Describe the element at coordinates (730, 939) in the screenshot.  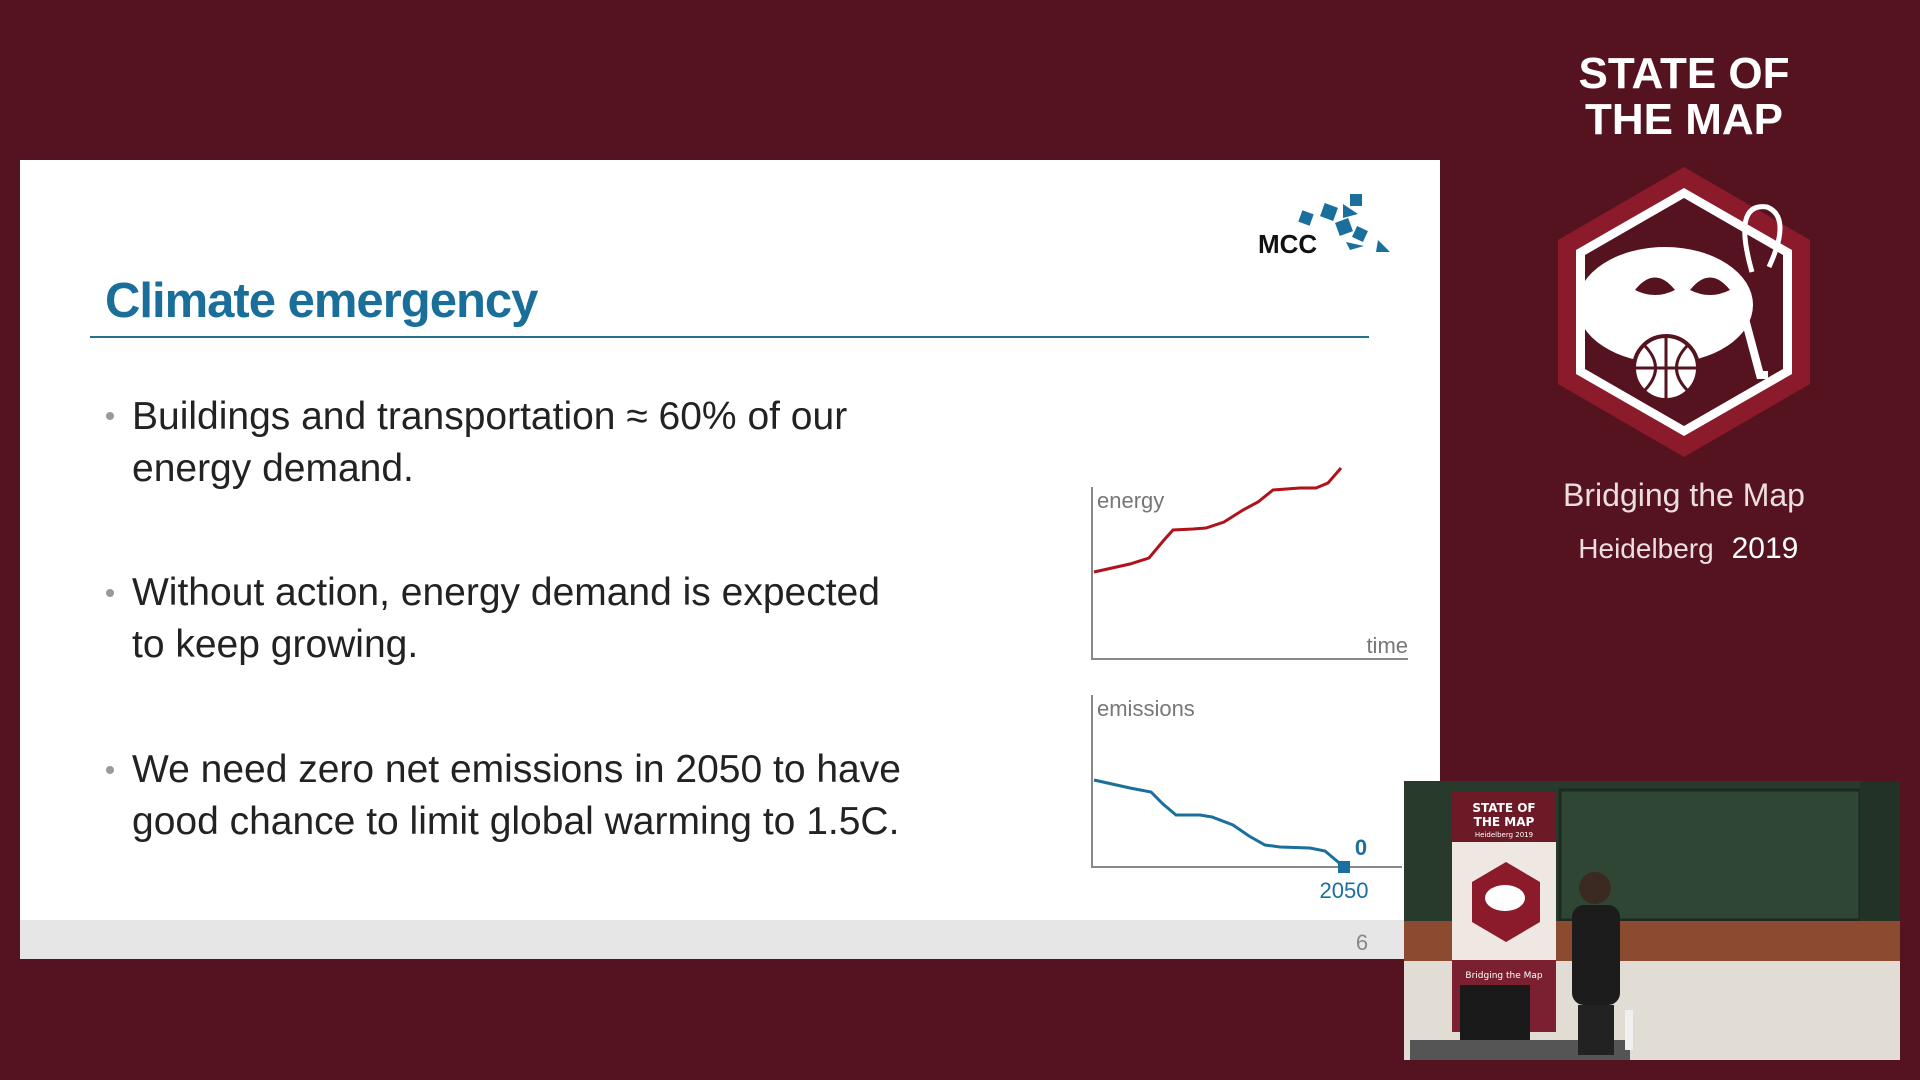
I see `slide-footer` at that location.